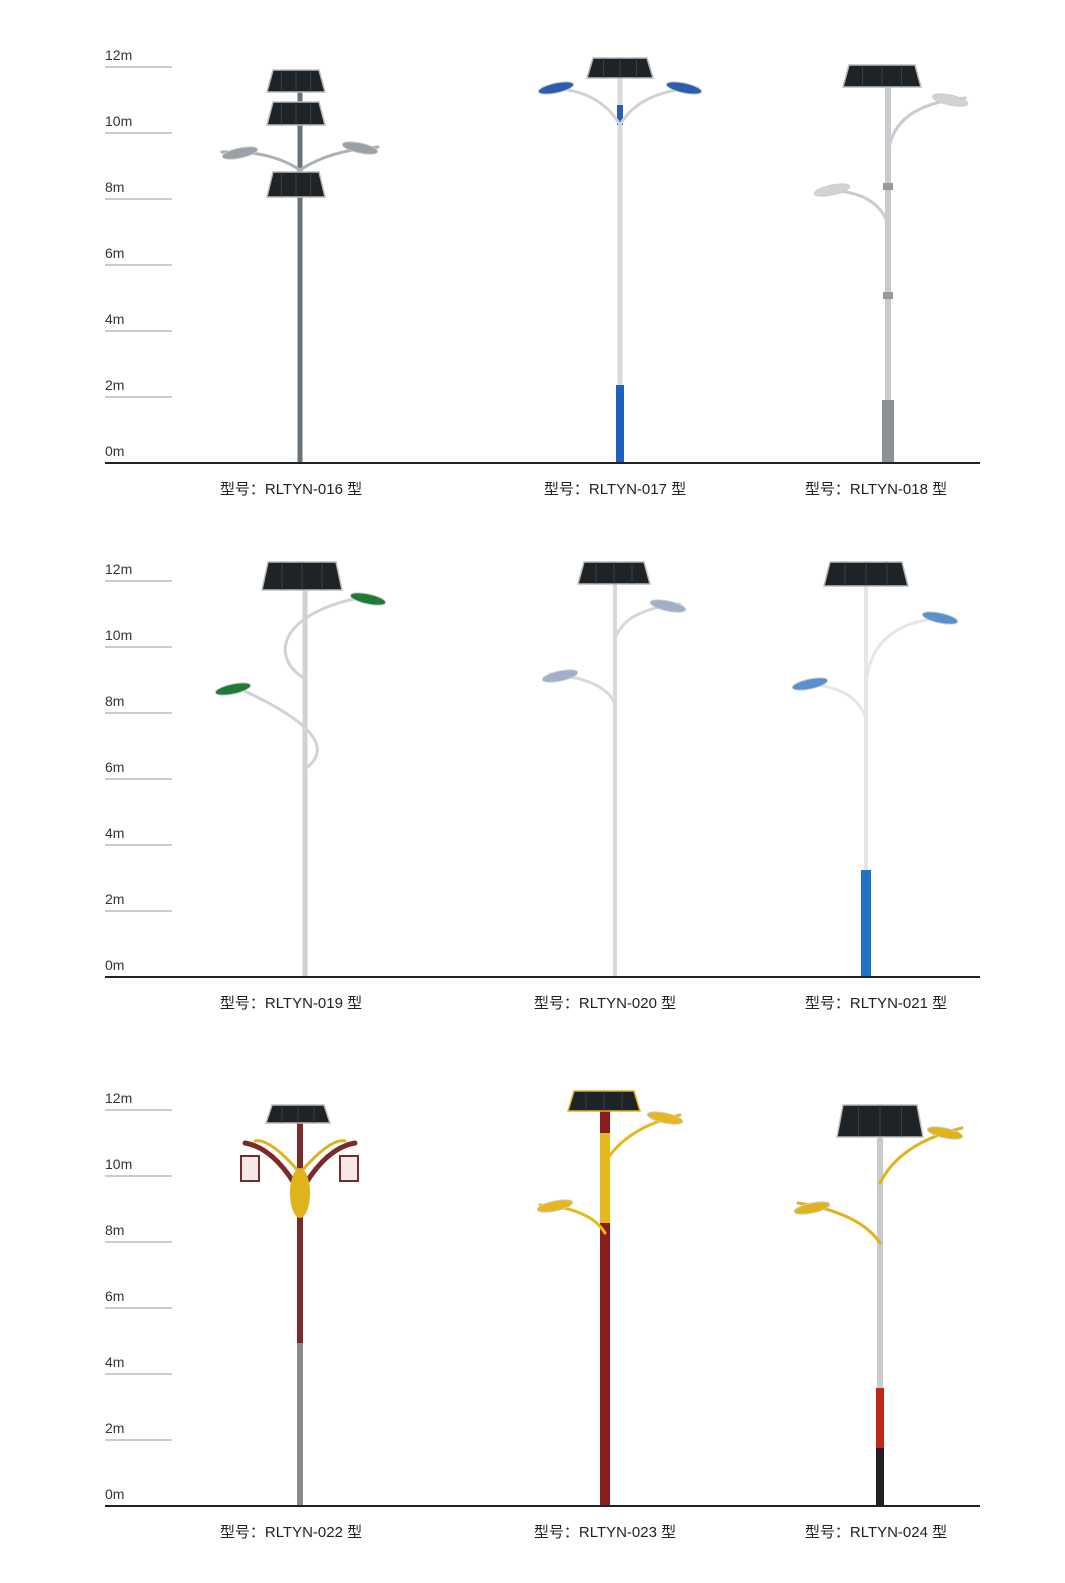 Image resolution: width=1065 pixels, height=1583 pixels. What do you see at coordinates (605, 1003) in the screenshot?
I see `model-label: 型号：RLTYN-020 型` at bounding box center [605, 1003].